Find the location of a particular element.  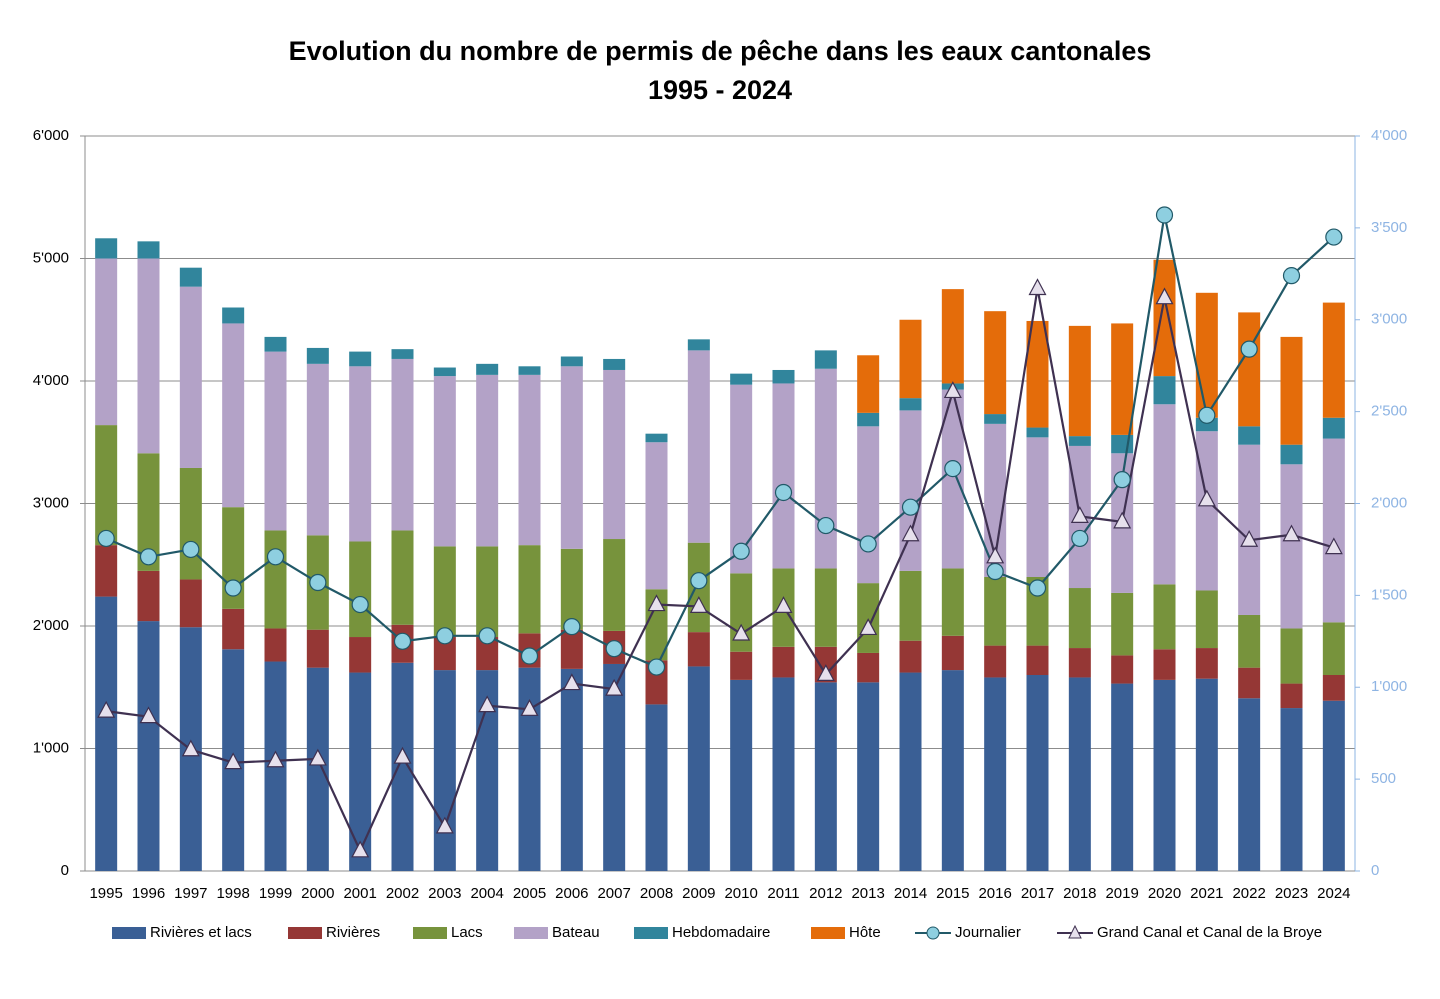

x-tick-label: 2009 is located at coordinates (698, 893).